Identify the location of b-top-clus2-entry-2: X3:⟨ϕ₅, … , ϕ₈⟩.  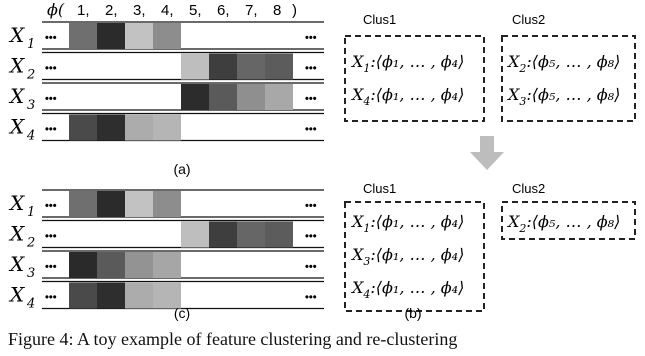
(563, 96).